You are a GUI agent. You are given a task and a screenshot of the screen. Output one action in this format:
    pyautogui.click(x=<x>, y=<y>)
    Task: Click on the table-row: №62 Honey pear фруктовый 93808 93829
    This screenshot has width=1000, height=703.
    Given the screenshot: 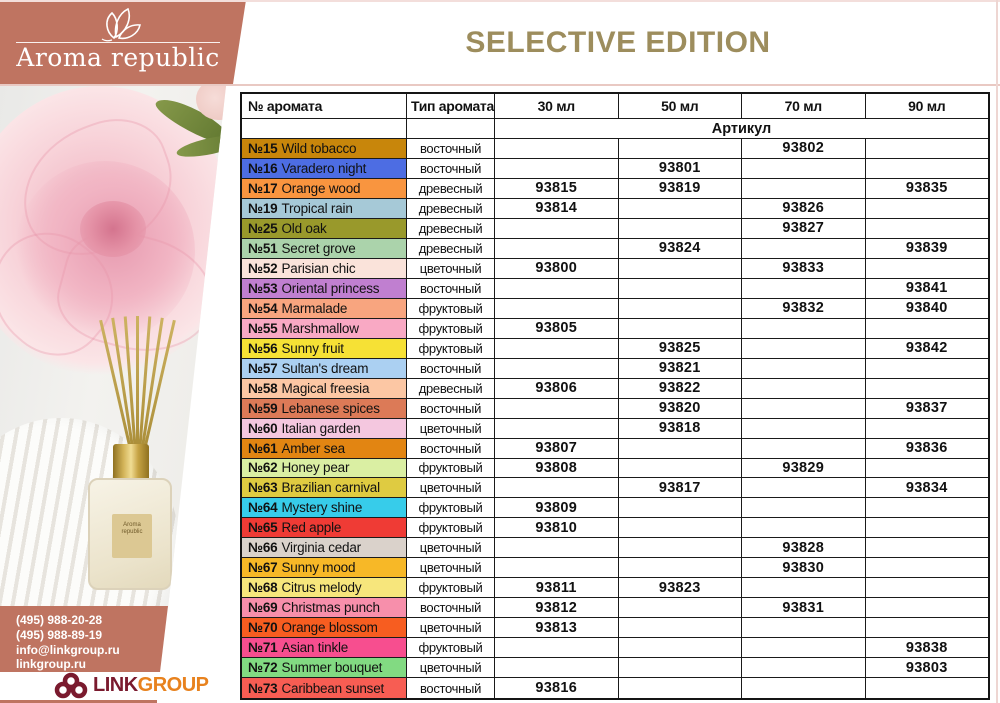 What is the action you would take?
    pyautogui.click(x=615, y=468)
    